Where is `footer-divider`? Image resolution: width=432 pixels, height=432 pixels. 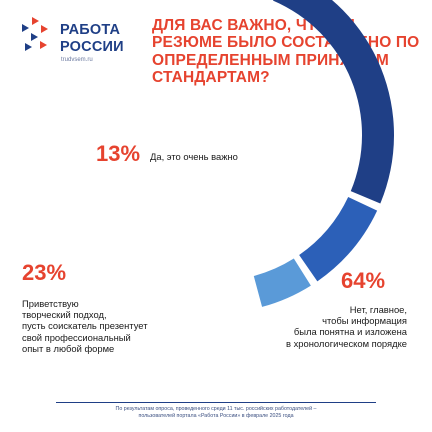
footer-divider is located at coordinates (216, 402).